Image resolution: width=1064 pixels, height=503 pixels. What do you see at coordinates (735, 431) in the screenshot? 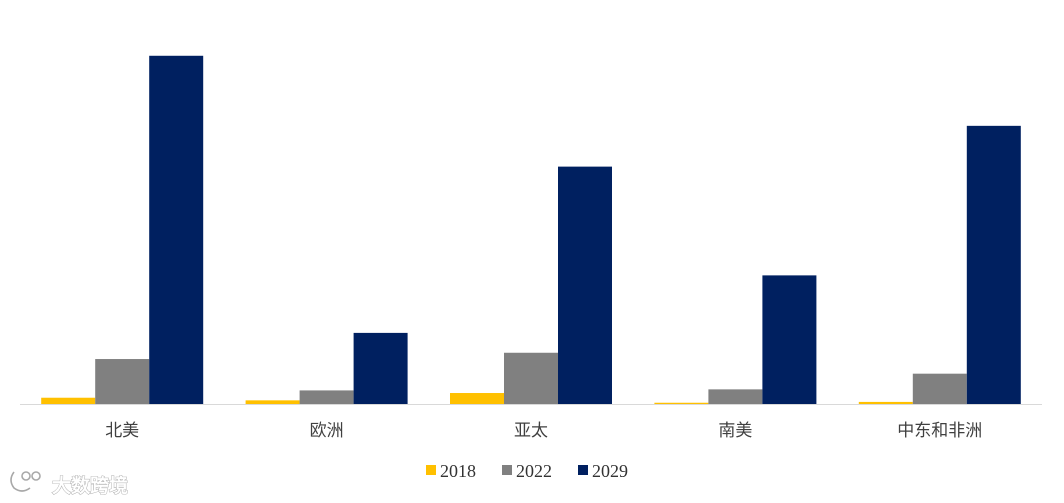
I see `category-label: 南美` at bounding box center [735, 431].